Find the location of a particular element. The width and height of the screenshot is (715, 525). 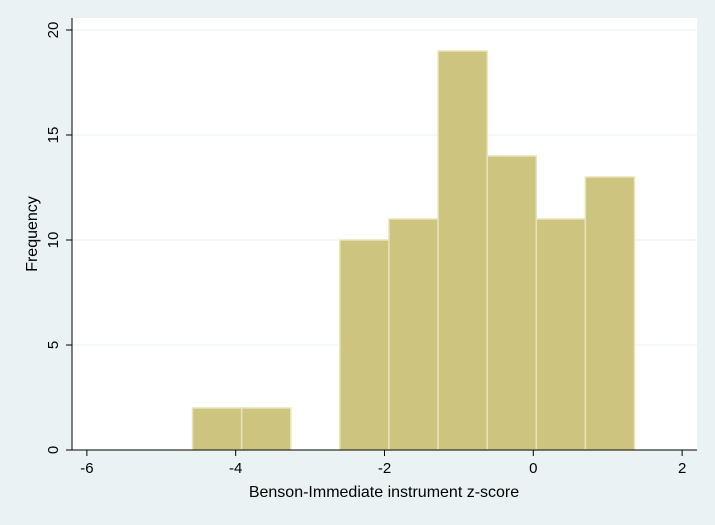

y-tick-label-2: 10 is located at coordinates (53, 240).